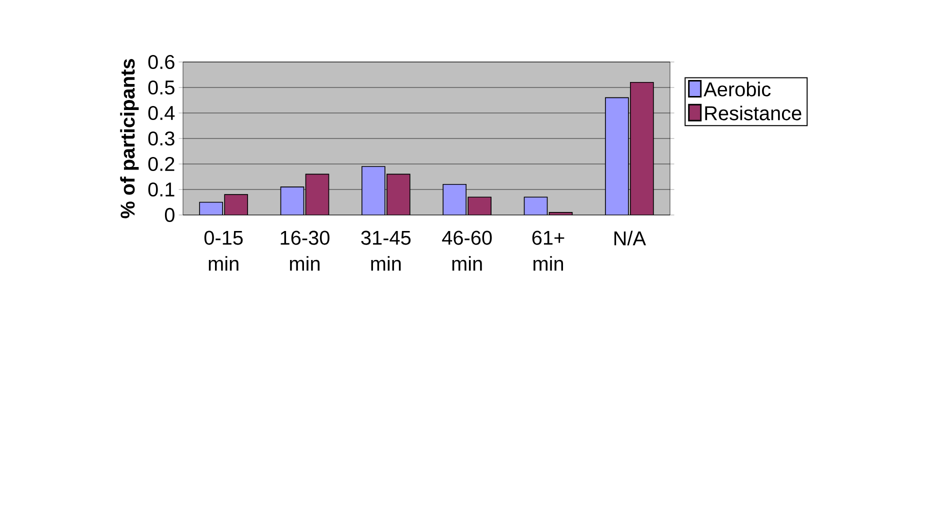  What do you see at coordinates (737, 89) in the screenshot?
I see `legend-label: Aerobic` at bounding box center [737, 89].